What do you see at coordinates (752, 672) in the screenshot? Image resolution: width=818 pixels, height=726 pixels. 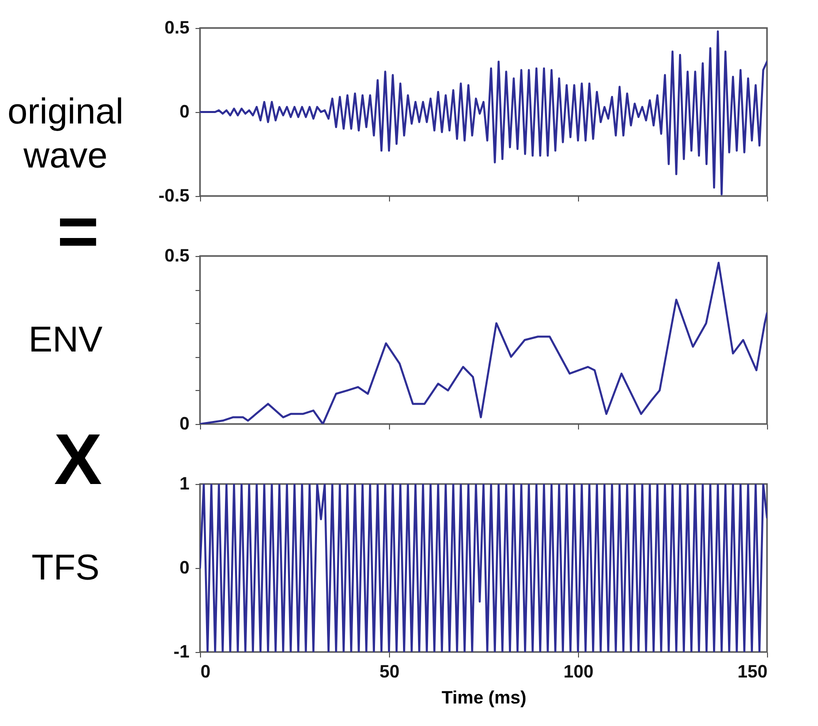 I see `x-tick-label: 150` at bounding box center [752, 672].